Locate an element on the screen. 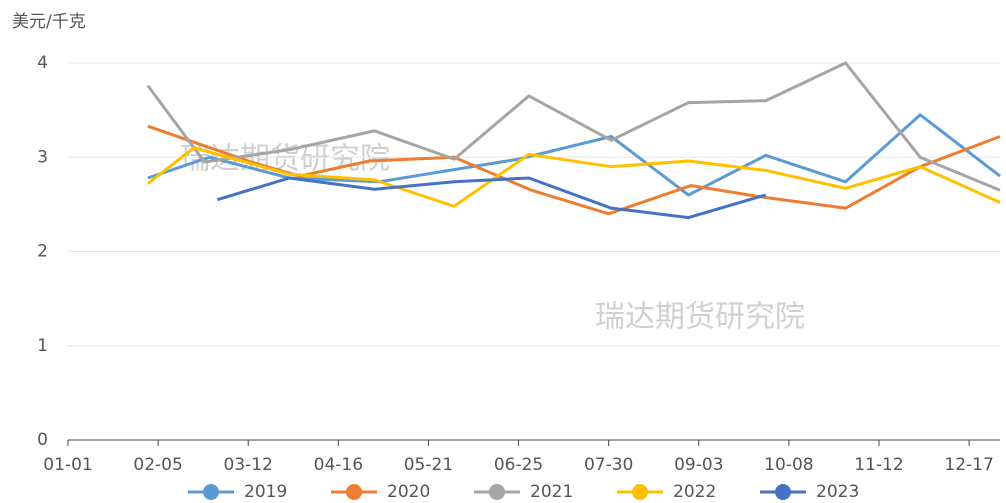 The height and width of the screenshot is (503, 1006). y-tick-label: 2 is located at coordinates (42, 252).